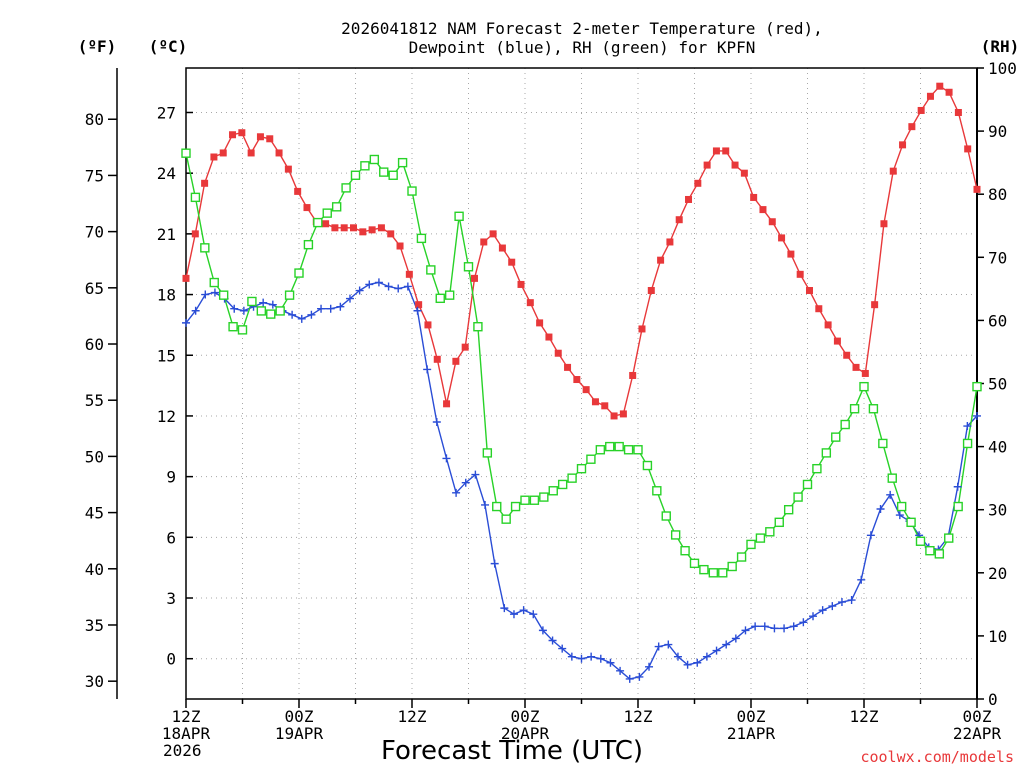 Image resolution: width=1024 pixels, height=768 pixels. What do you see at coordinates (997, 131) in the screenshot?
I see `rh-tick-label: 90` at bounding box center [997, 131].